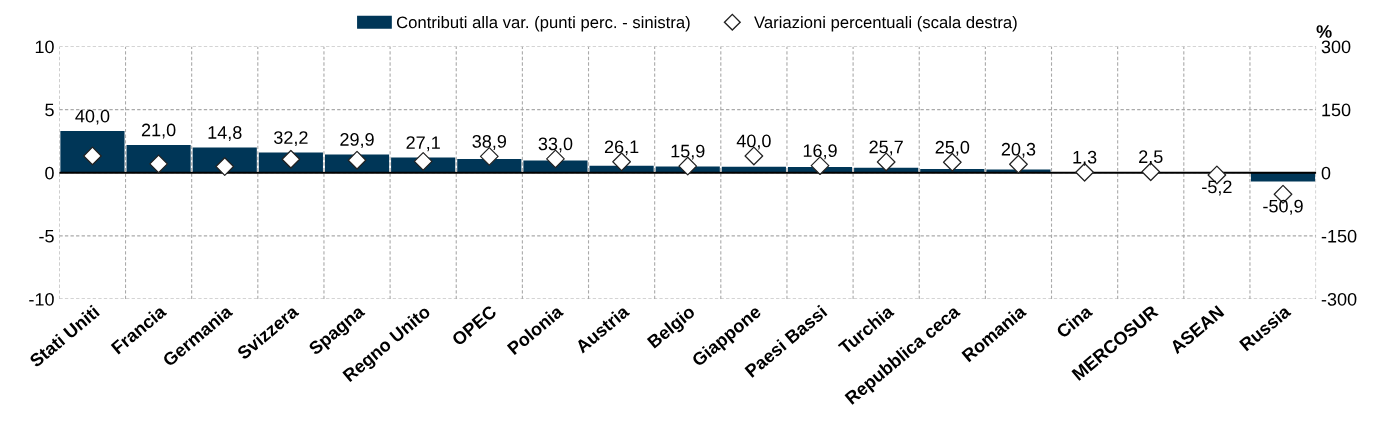  I want to click on data-label: 21,0, so click(158, 131).